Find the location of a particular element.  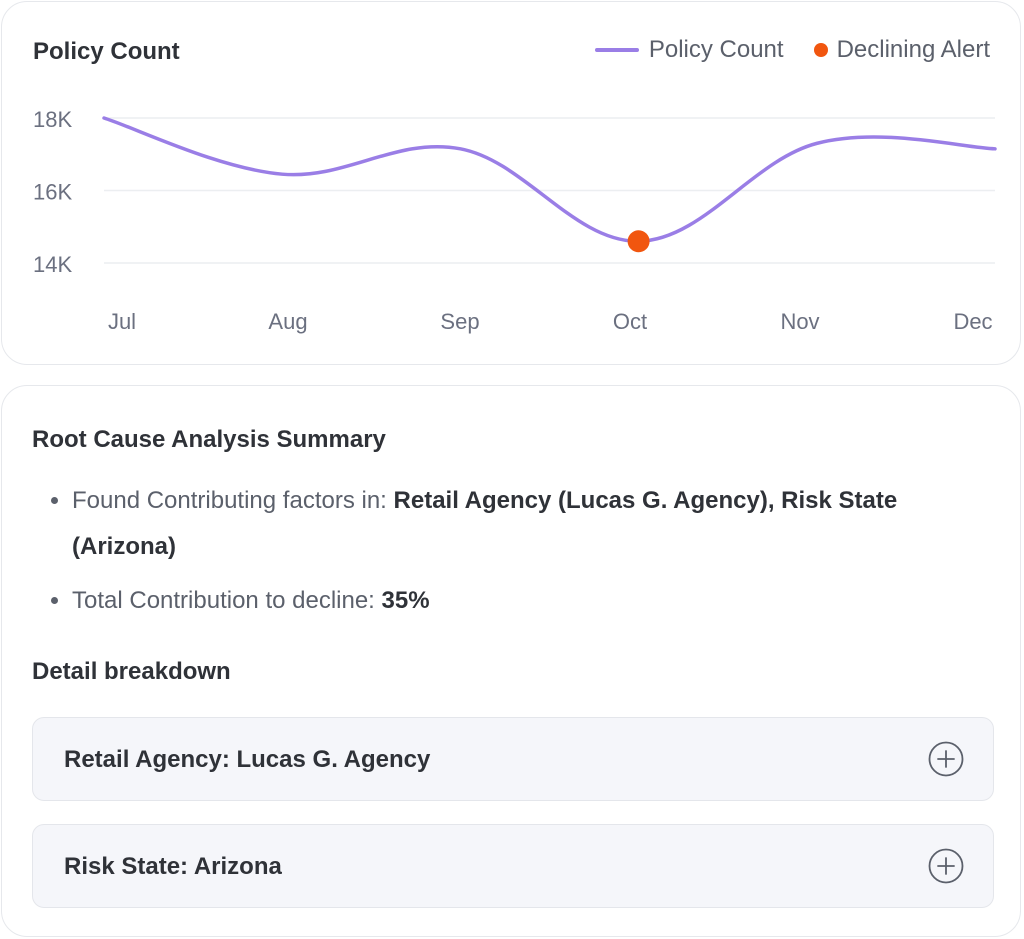

legend-item-declining-alert: Declining Alert is located at coordinates (887, 50).